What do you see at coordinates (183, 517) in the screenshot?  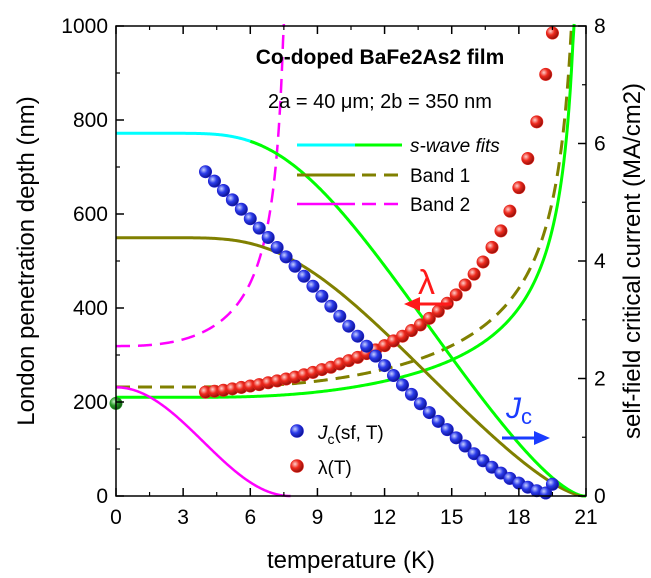 I see `x-tick-label: 3` at bounding box center [183, 517].